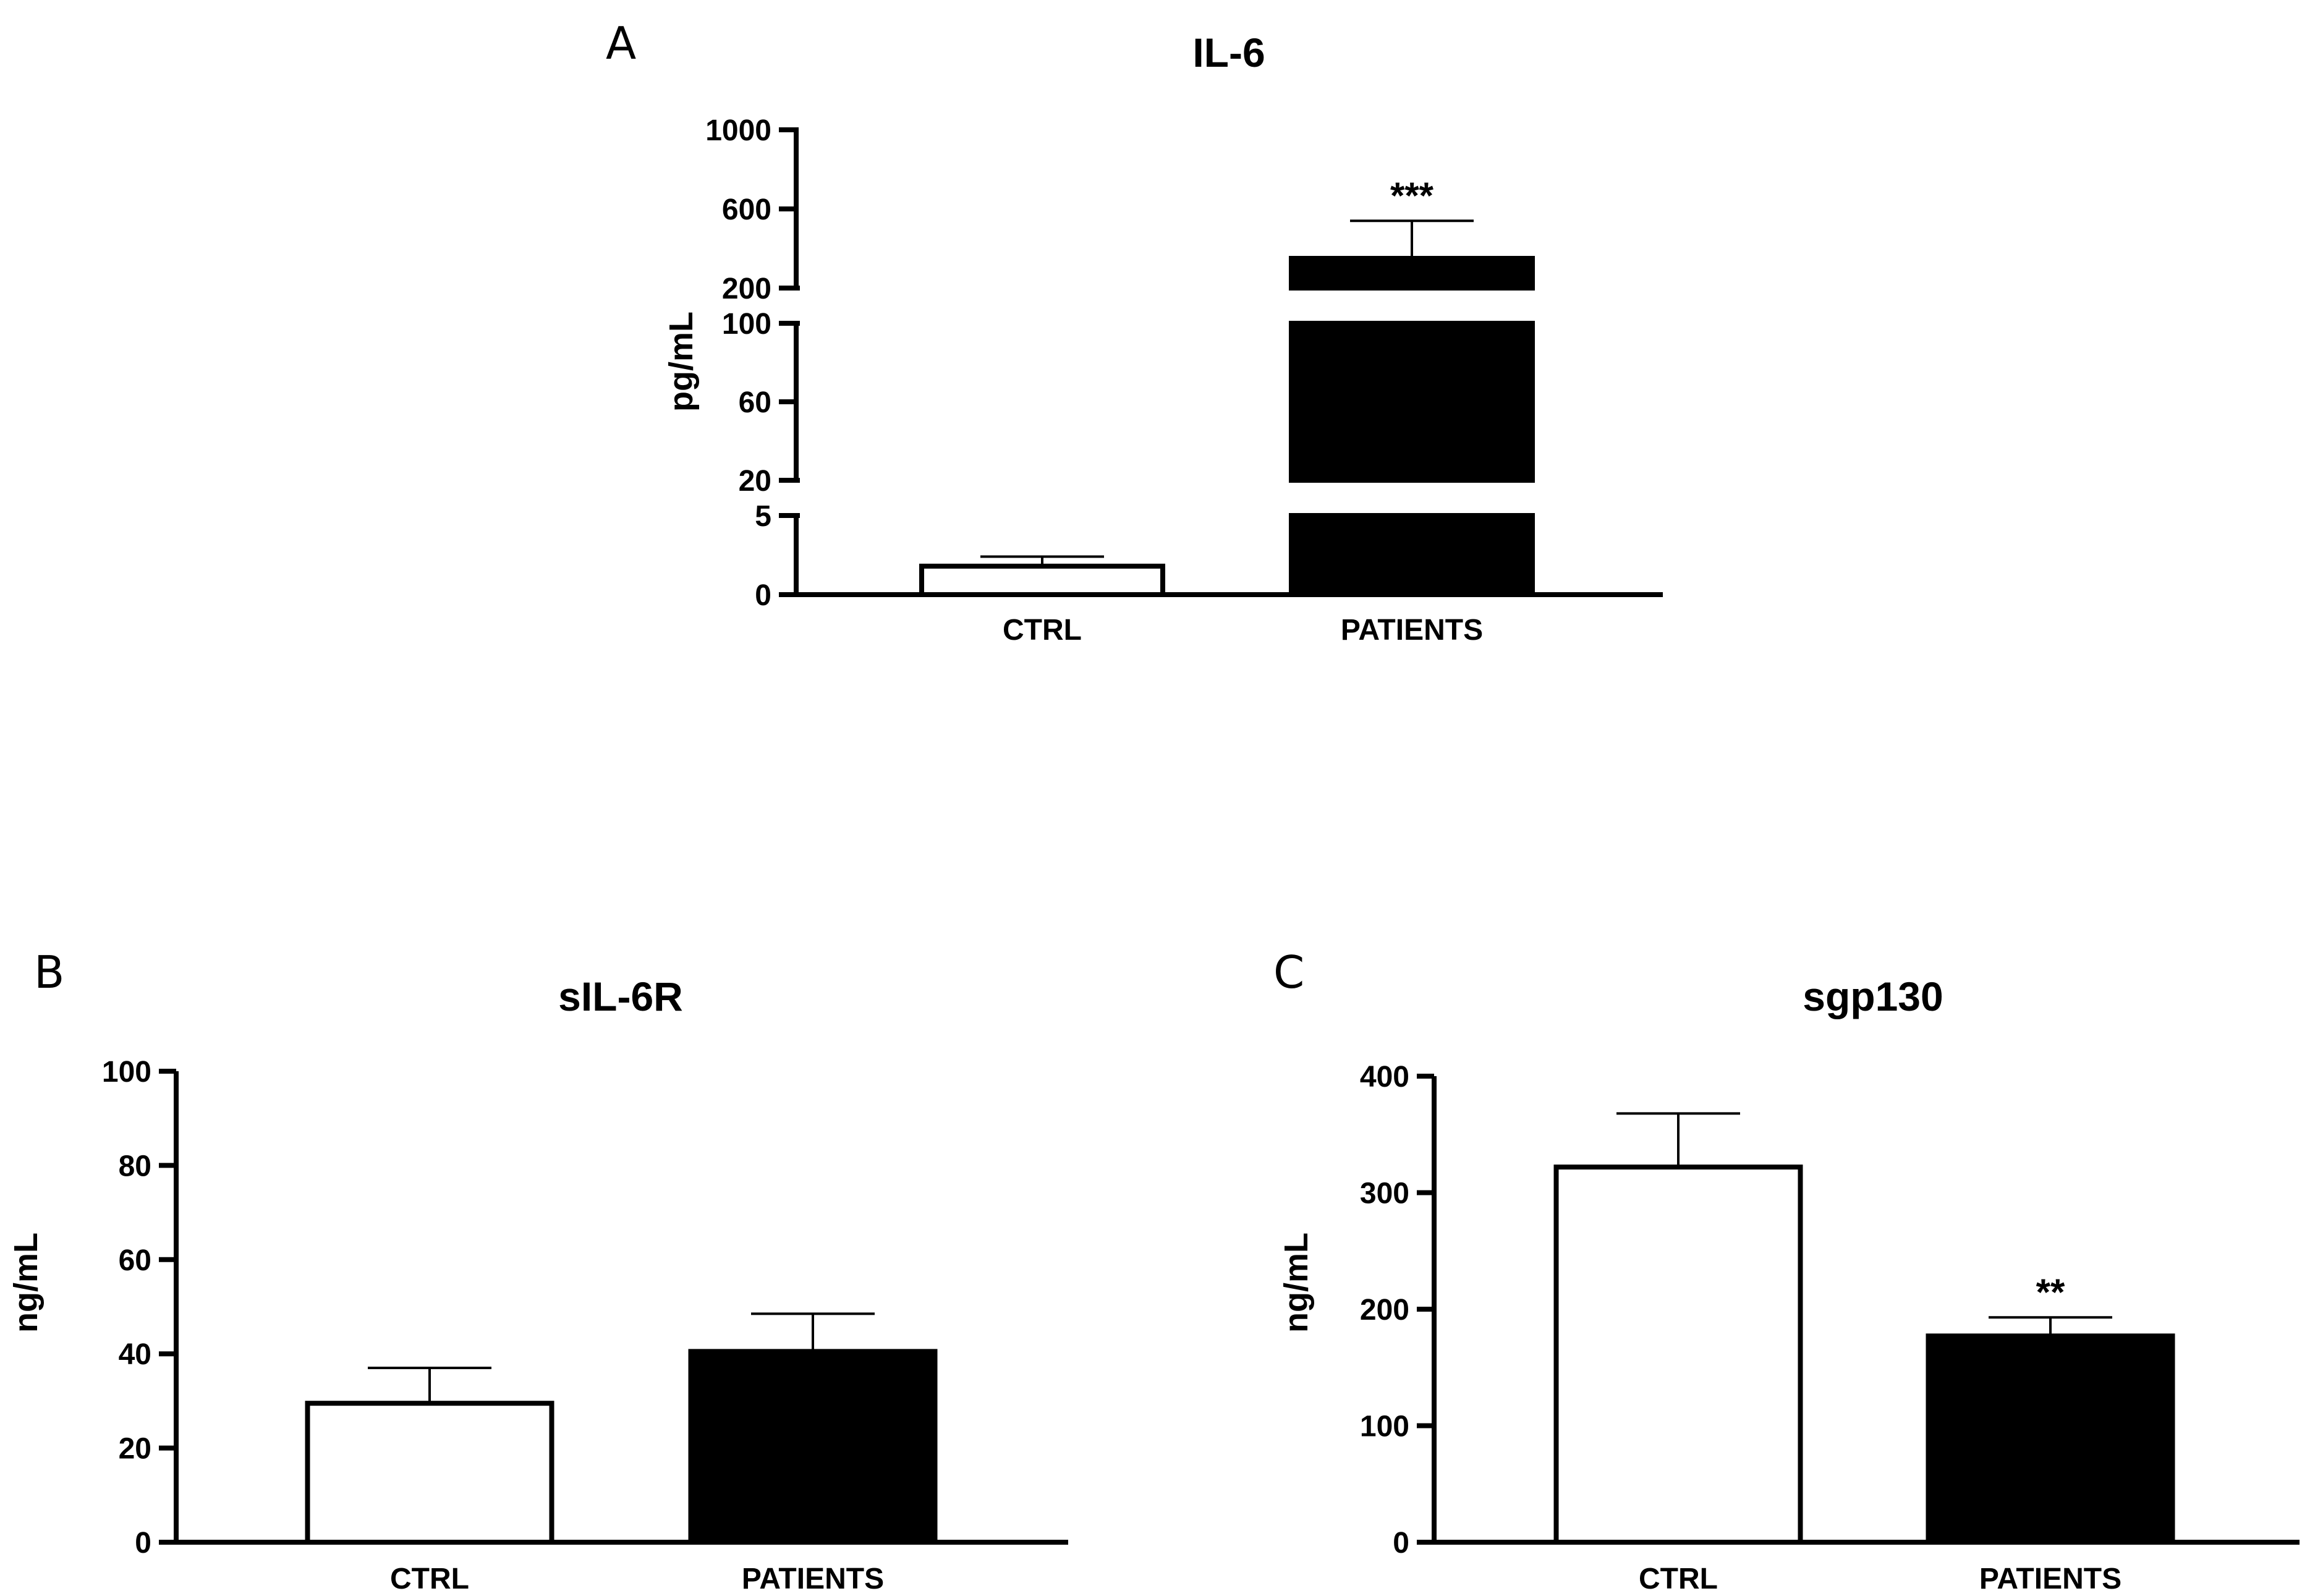 The height and width of the screenshot is (1596, 2302). What do you see at coordinates (135, 1166) in the screenshot?
I see `y-tick-label: 80` at bounding box center [135, 1166].